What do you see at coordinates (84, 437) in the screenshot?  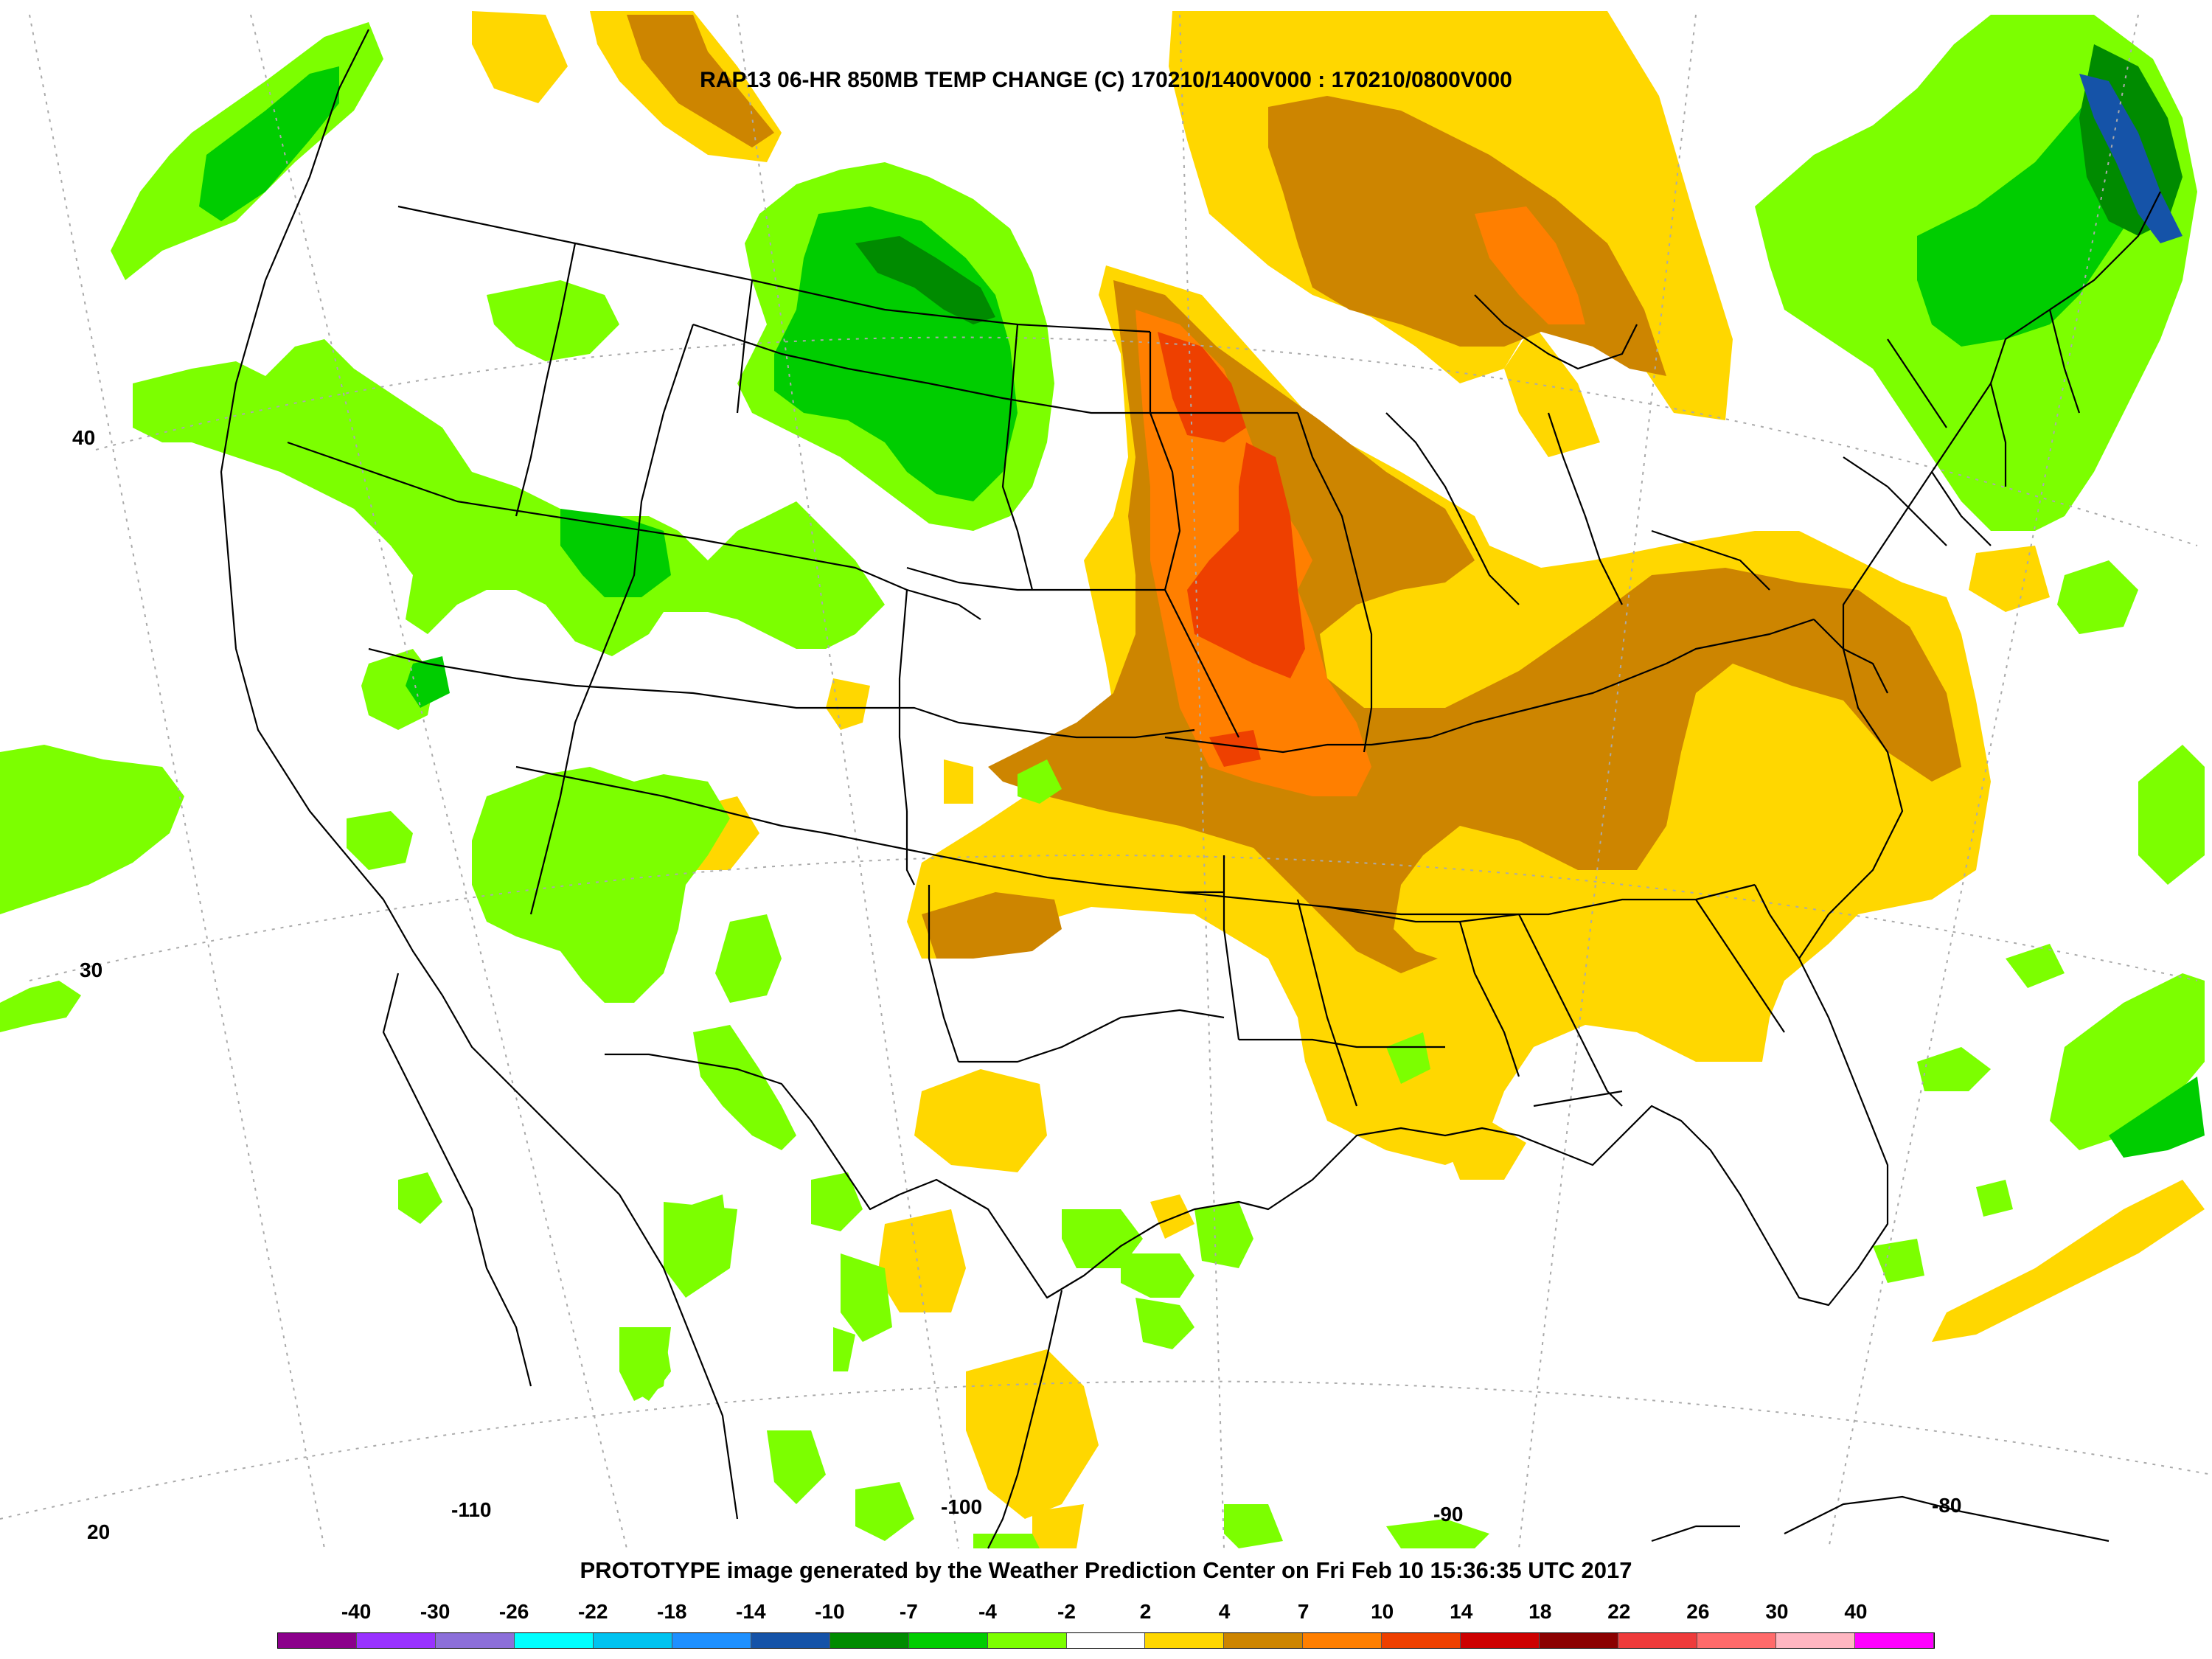 I see `latitude-label-40: 40` at bounding box center [84, 437].